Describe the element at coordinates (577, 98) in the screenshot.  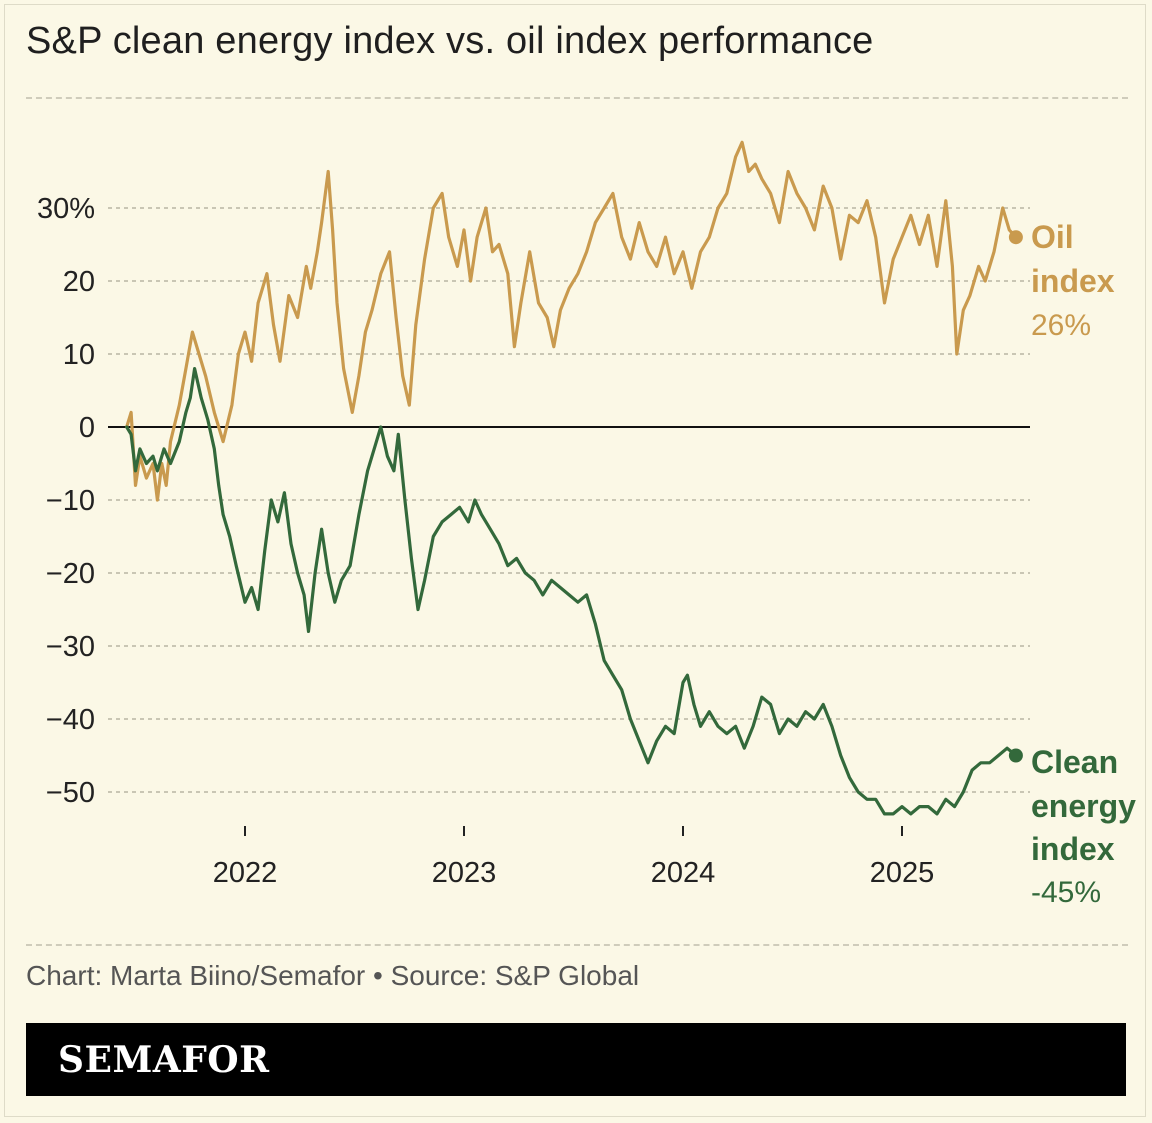
I see `top-rule` at that location.